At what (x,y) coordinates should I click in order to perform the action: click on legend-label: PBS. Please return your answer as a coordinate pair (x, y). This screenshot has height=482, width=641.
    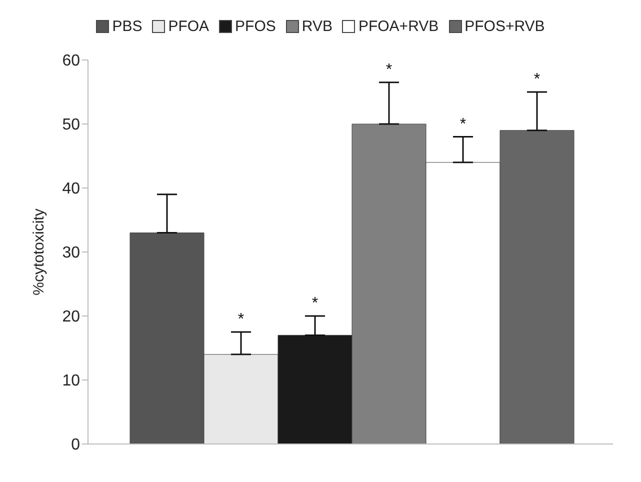
    Looking at the image, I should click on (127, 26).